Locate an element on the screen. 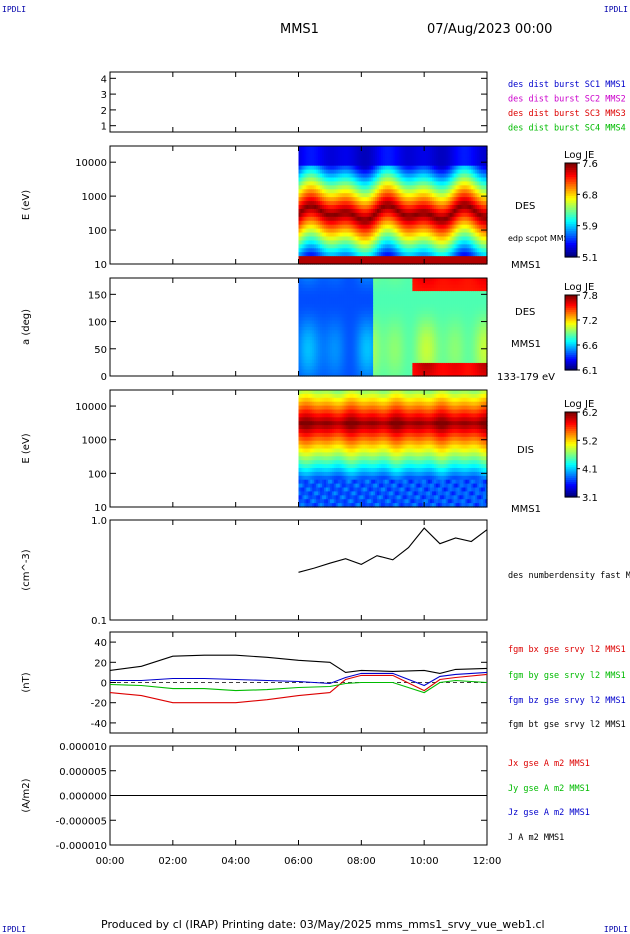 This screenshot has width=630, height=934. des-energy-colorbar-swatch is located at coordinates (571, 204).